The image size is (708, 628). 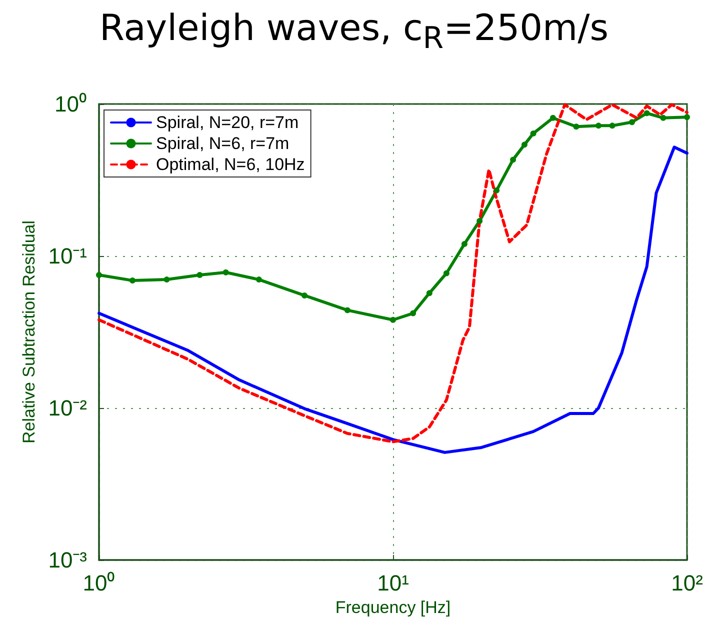 I want to click on legend-label: Spiral, N=6, r=7m, so click(x=223, y=143).